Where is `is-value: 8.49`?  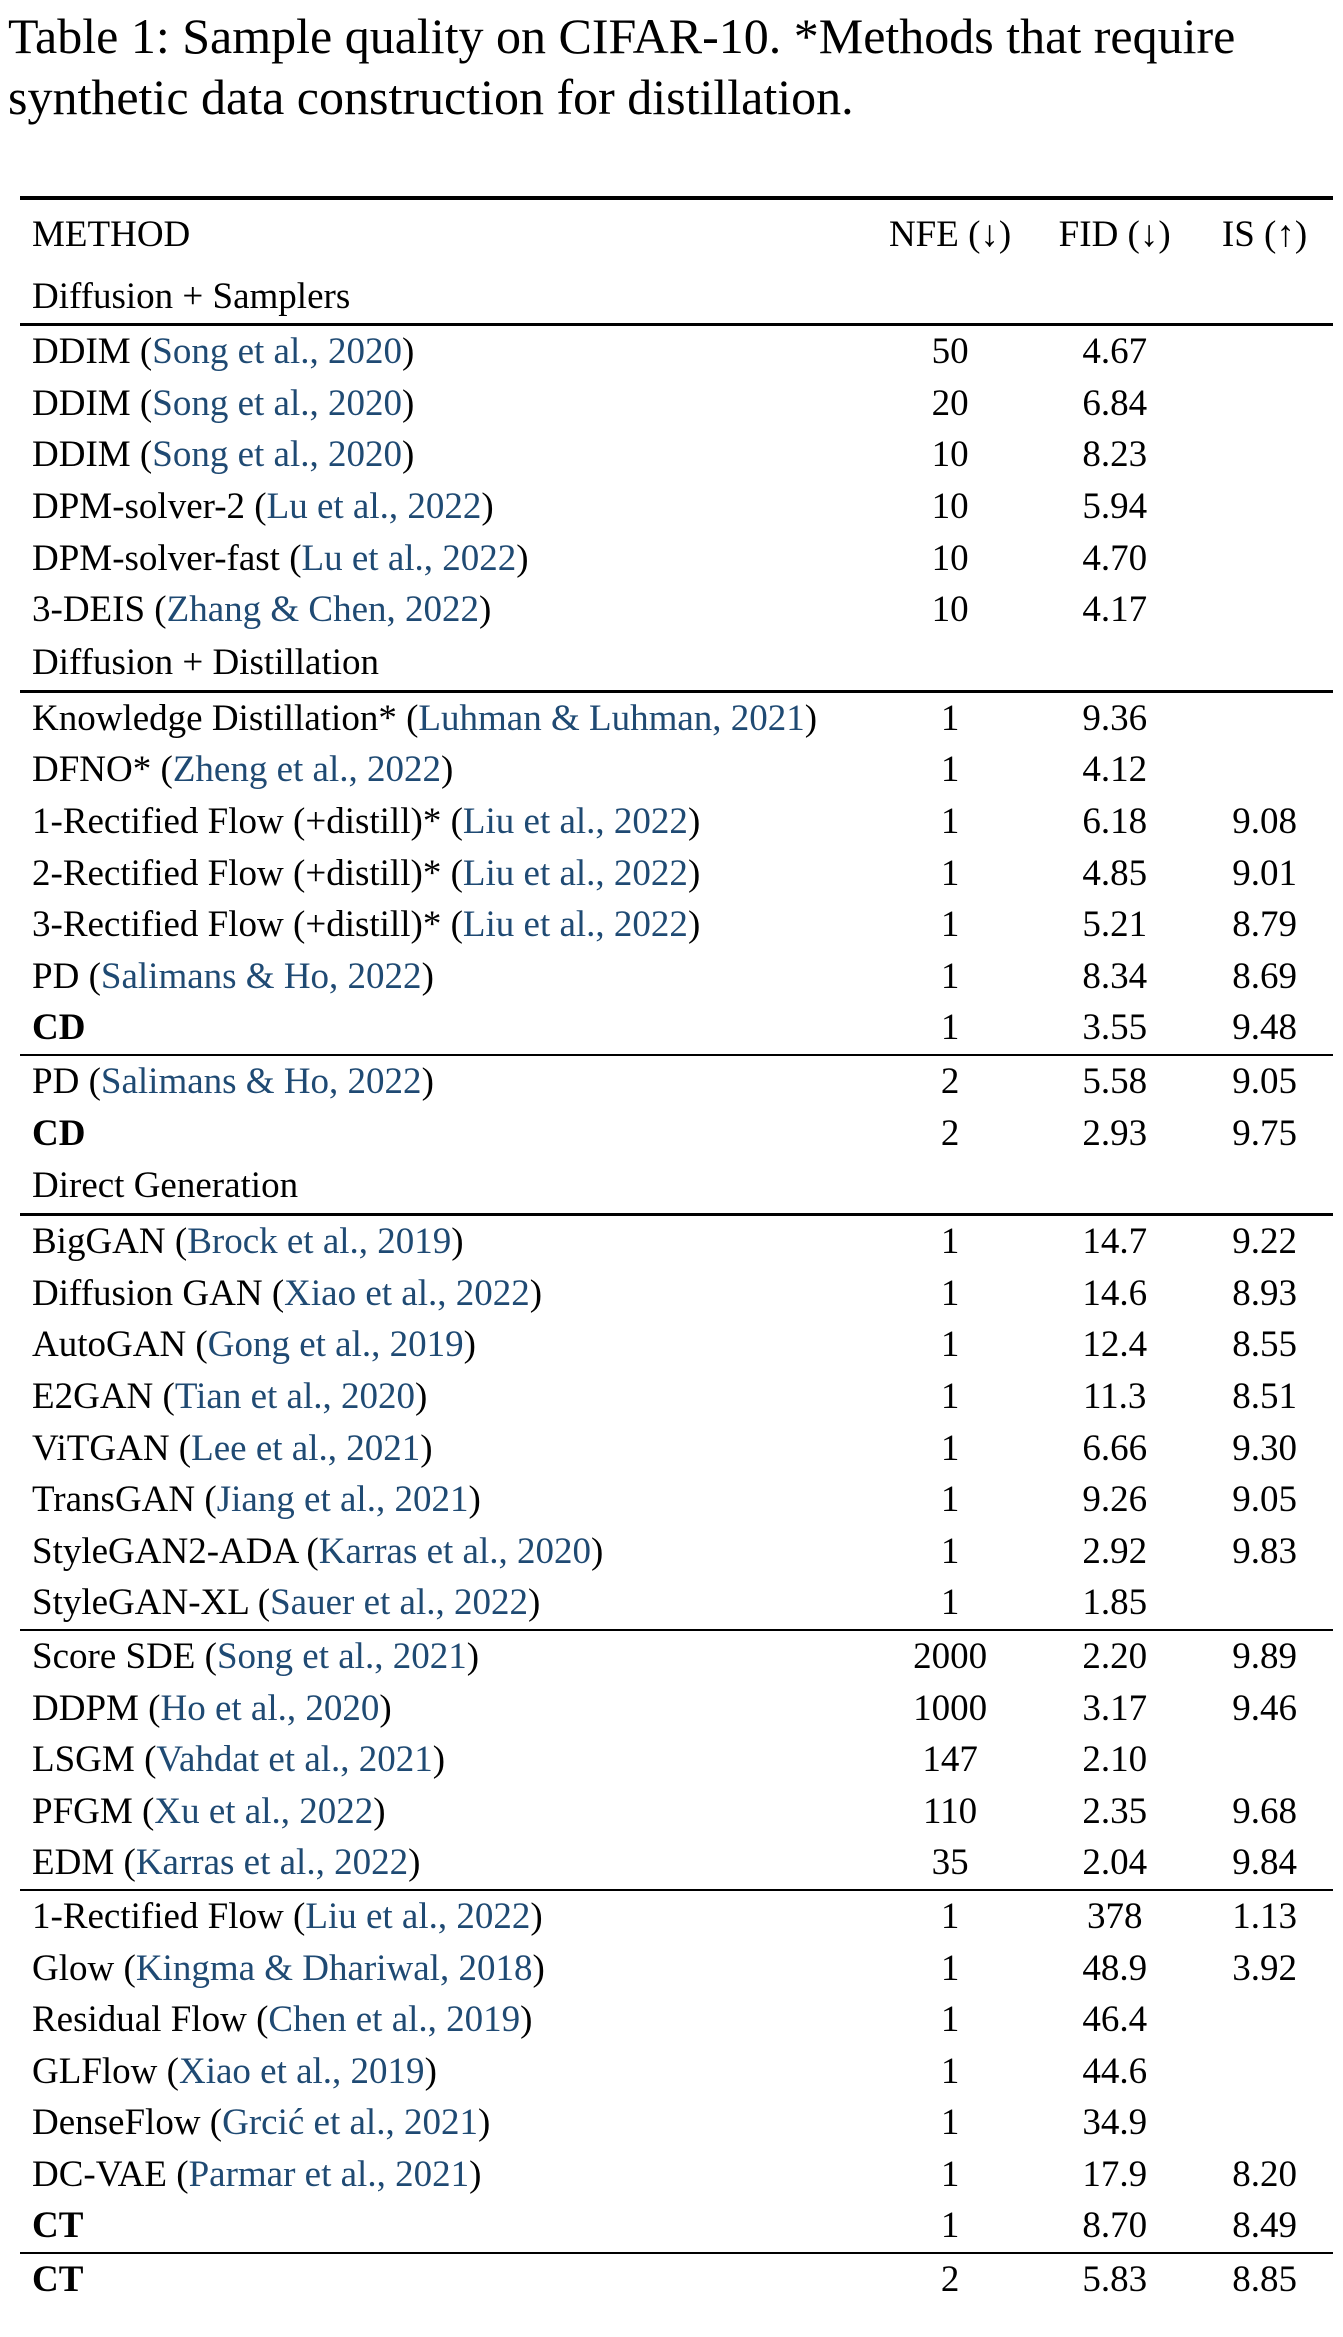
is-value: 8.49 is located at coordinates (1264, 2226).